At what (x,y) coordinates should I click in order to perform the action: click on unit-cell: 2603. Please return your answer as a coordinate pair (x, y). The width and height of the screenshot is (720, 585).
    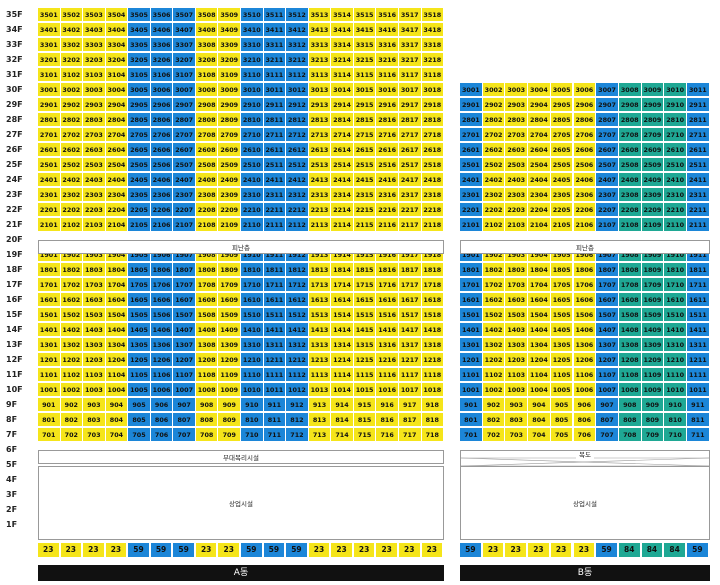
    Looking at the image, I should click on (94, 149).